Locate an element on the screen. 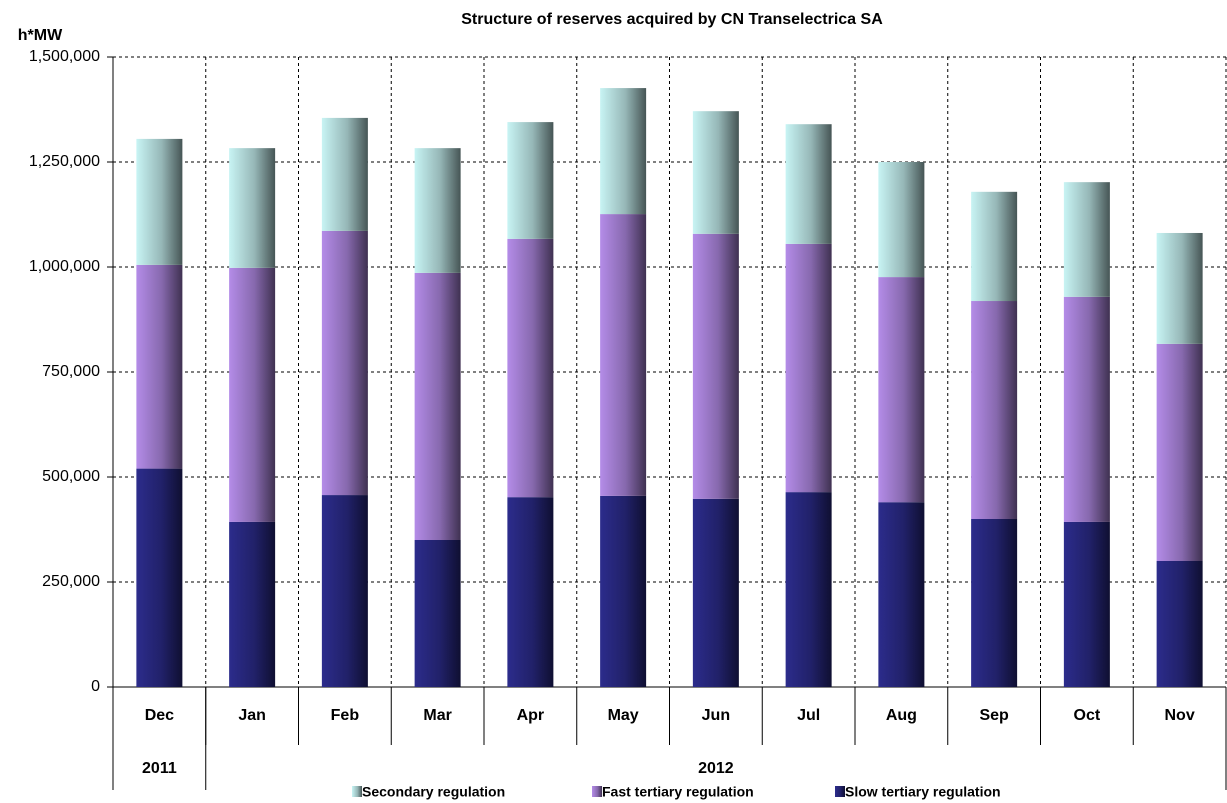 The width and height of the screenshot is (1227, 803). y-tick-label: 1,250,000 is located at coordinates (64, 161).